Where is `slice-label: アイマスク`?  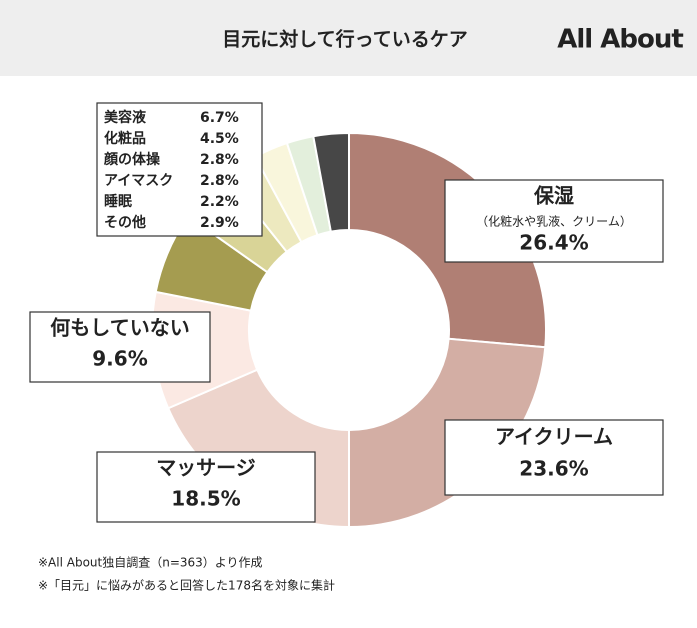 slice-label: アイマスク is located at coordinates (138, 181).